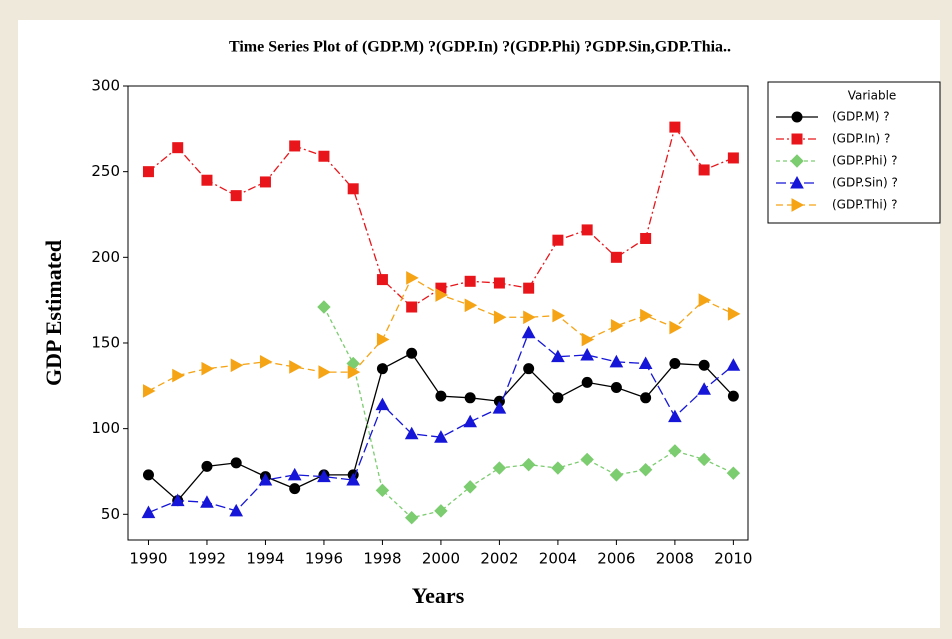 The image size is (952, 639). What do you see at coordinates (499, 559) in the screenshot?
I see `x-tick-label: 2002` at bounding box center [499, 559].